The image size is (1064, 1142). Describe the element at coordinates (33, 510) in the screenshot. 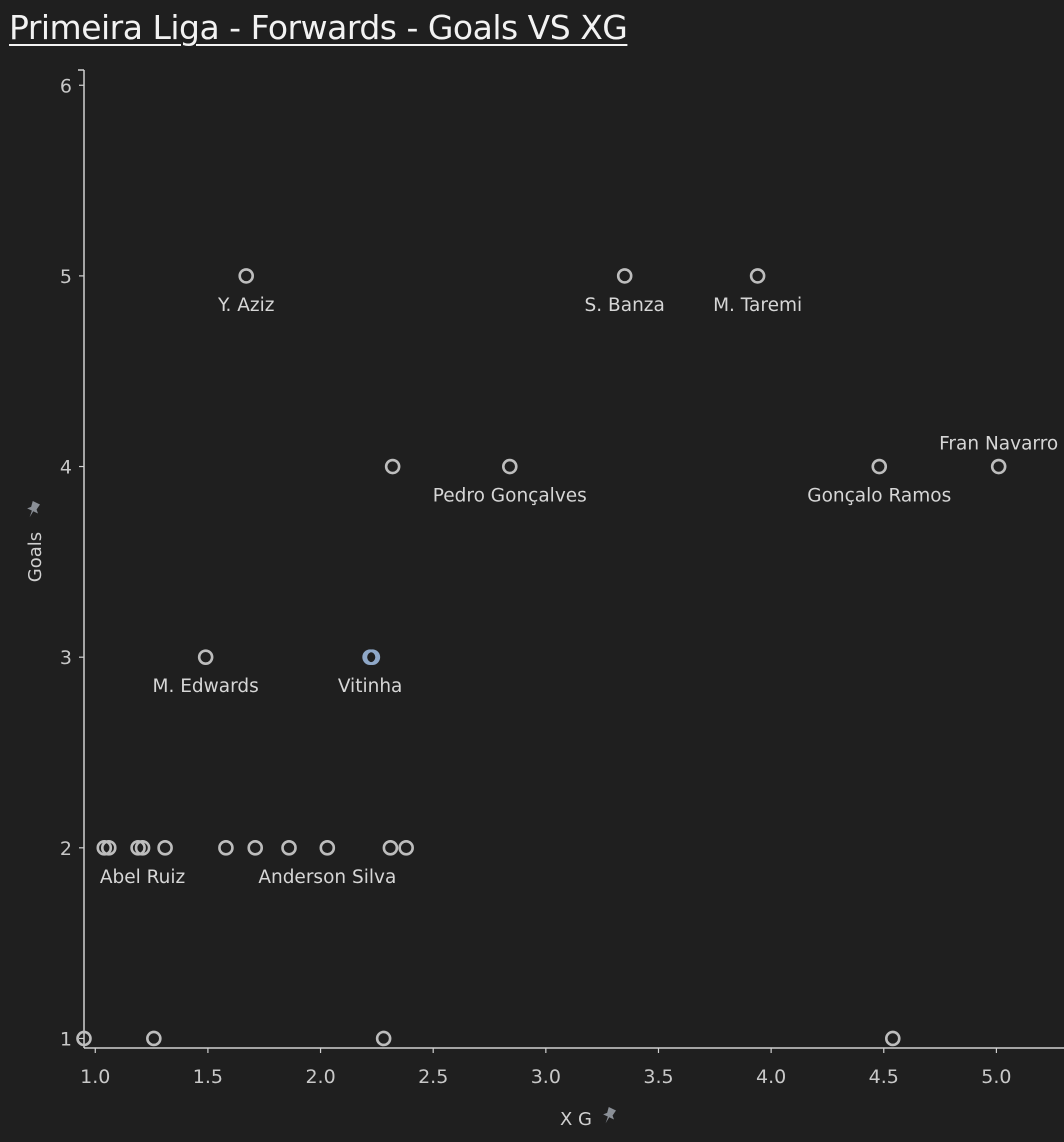

I see `y-axis-pin-icon` at that location.